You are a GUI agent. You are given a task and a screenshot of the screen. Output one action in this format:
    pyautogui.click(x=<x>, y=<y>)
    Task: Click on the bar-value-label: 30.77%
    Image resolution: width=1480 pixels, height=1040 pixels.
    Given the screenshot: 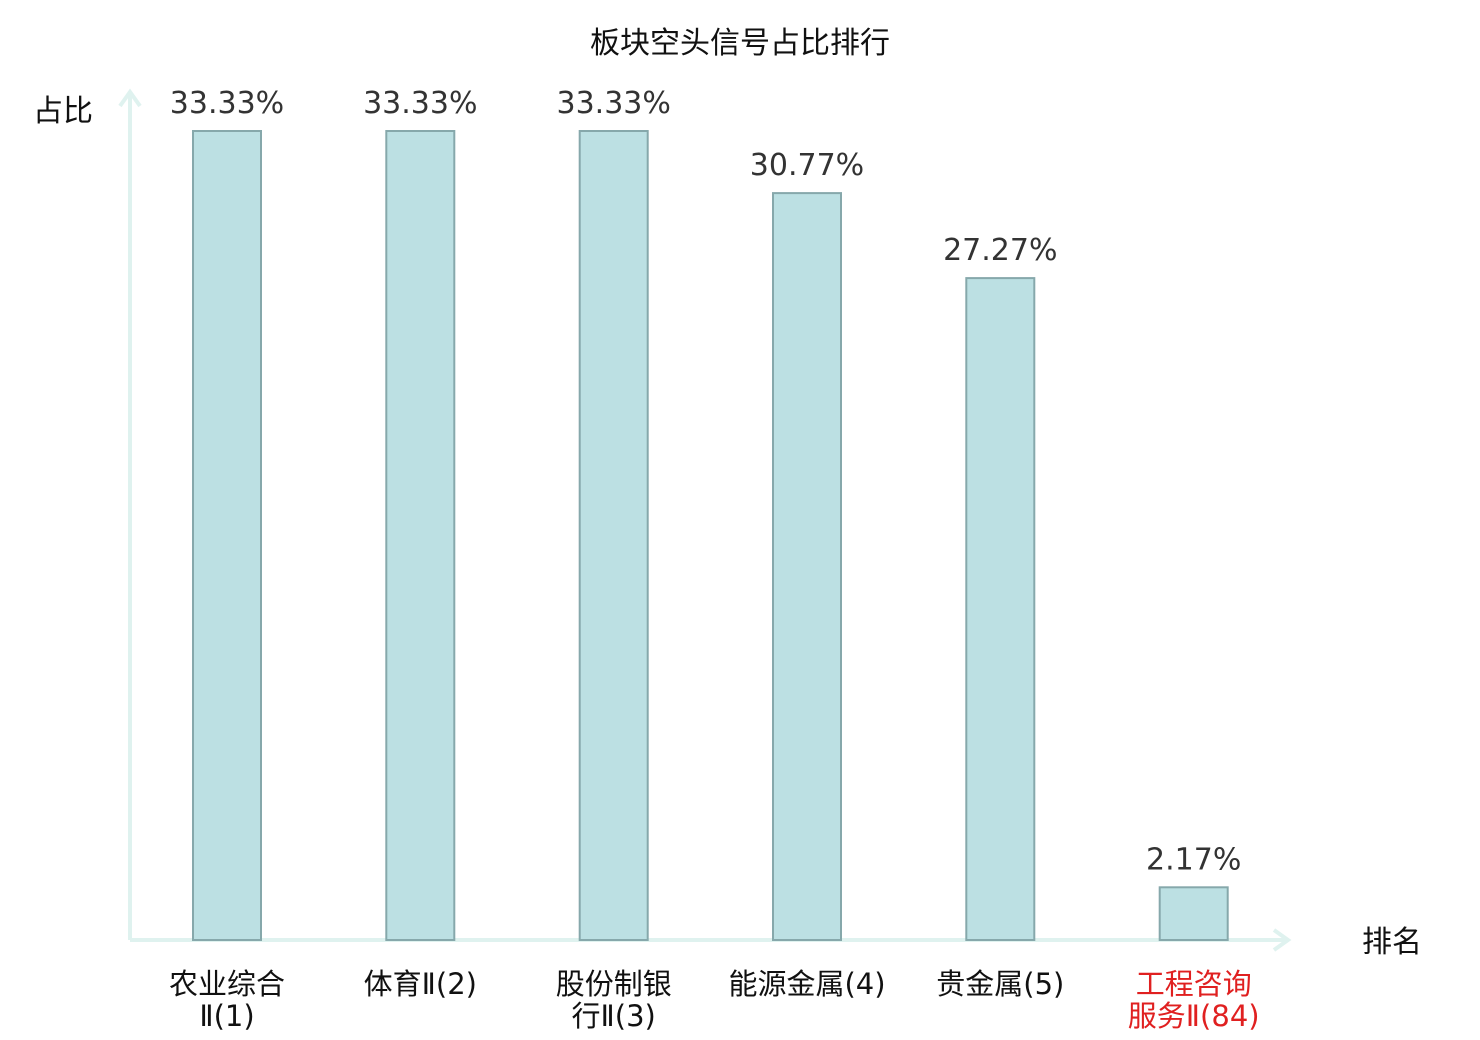 What is the action you would take?
    pyautogui.click(x=807, y=165)
    